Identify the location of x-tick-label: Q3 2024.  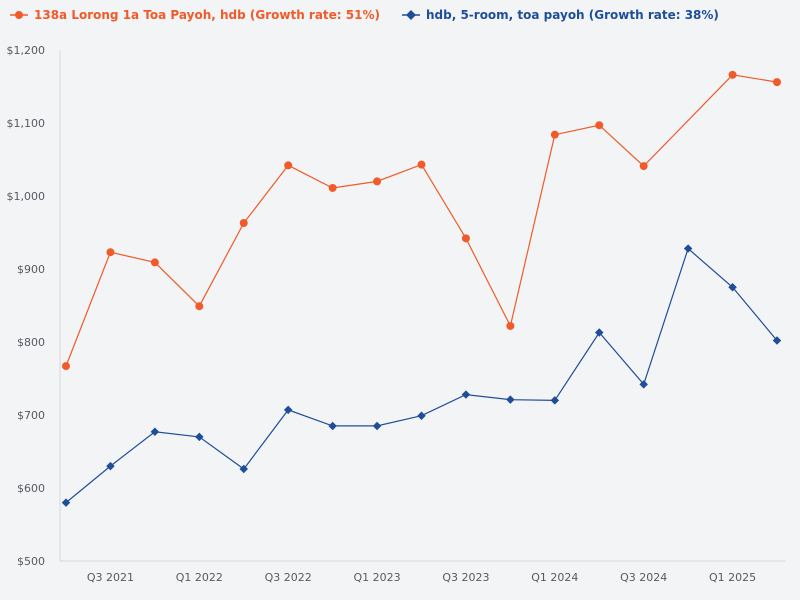
(643, 577).